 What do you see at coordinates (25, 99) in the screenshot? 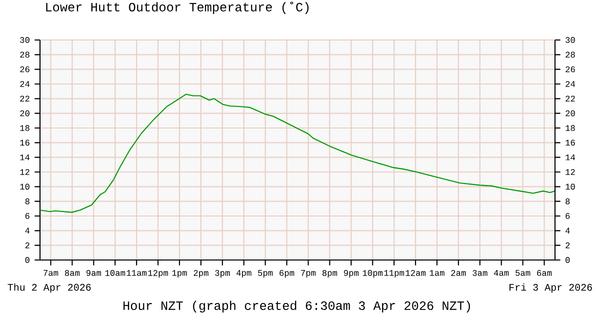
I see `y-tick-label: 22` at bounding box center [25, 99].